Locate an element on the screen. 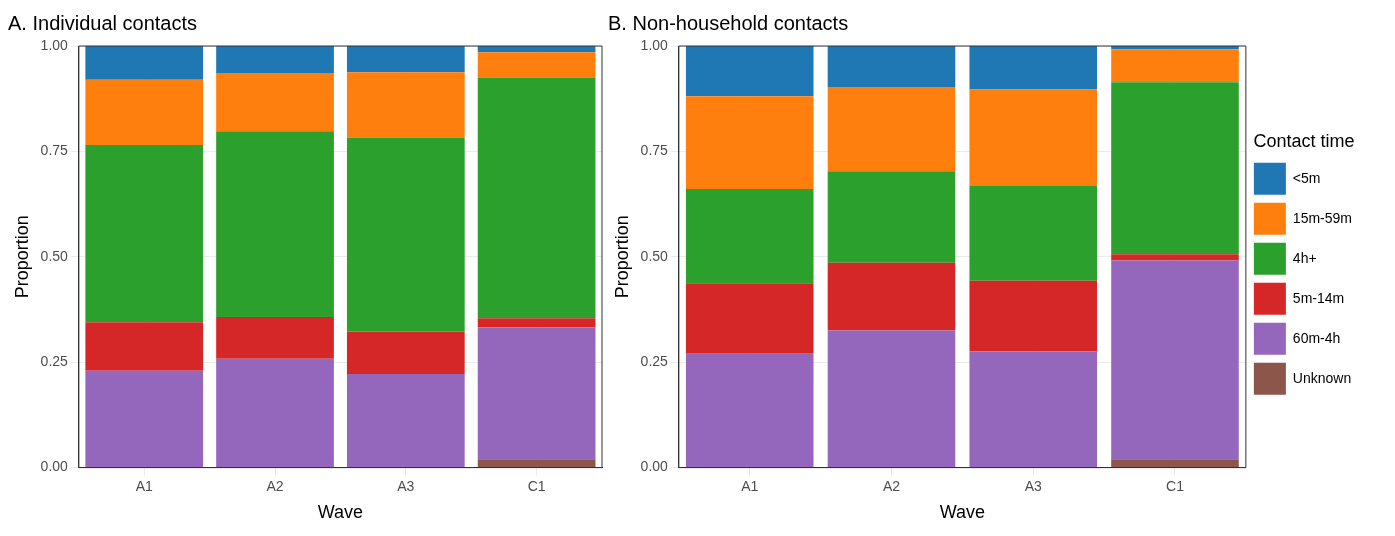  legend-label: 15m-59m is located at coordinates (1322, 217).